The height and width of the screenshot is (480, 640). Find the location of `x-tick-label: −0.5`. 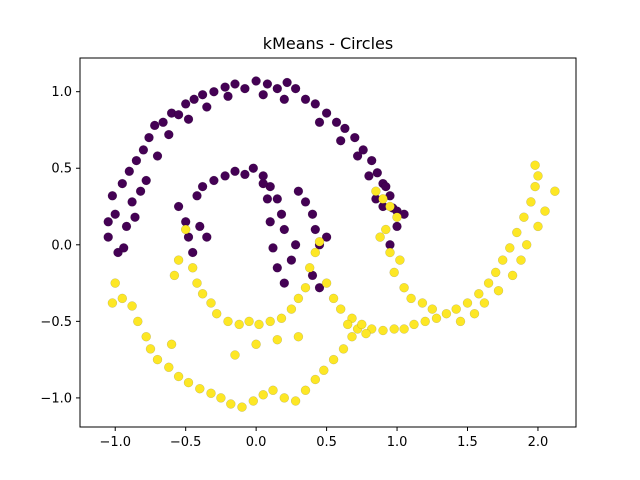

x-tick-label: −0.5 is located at coordinates (186, 442).